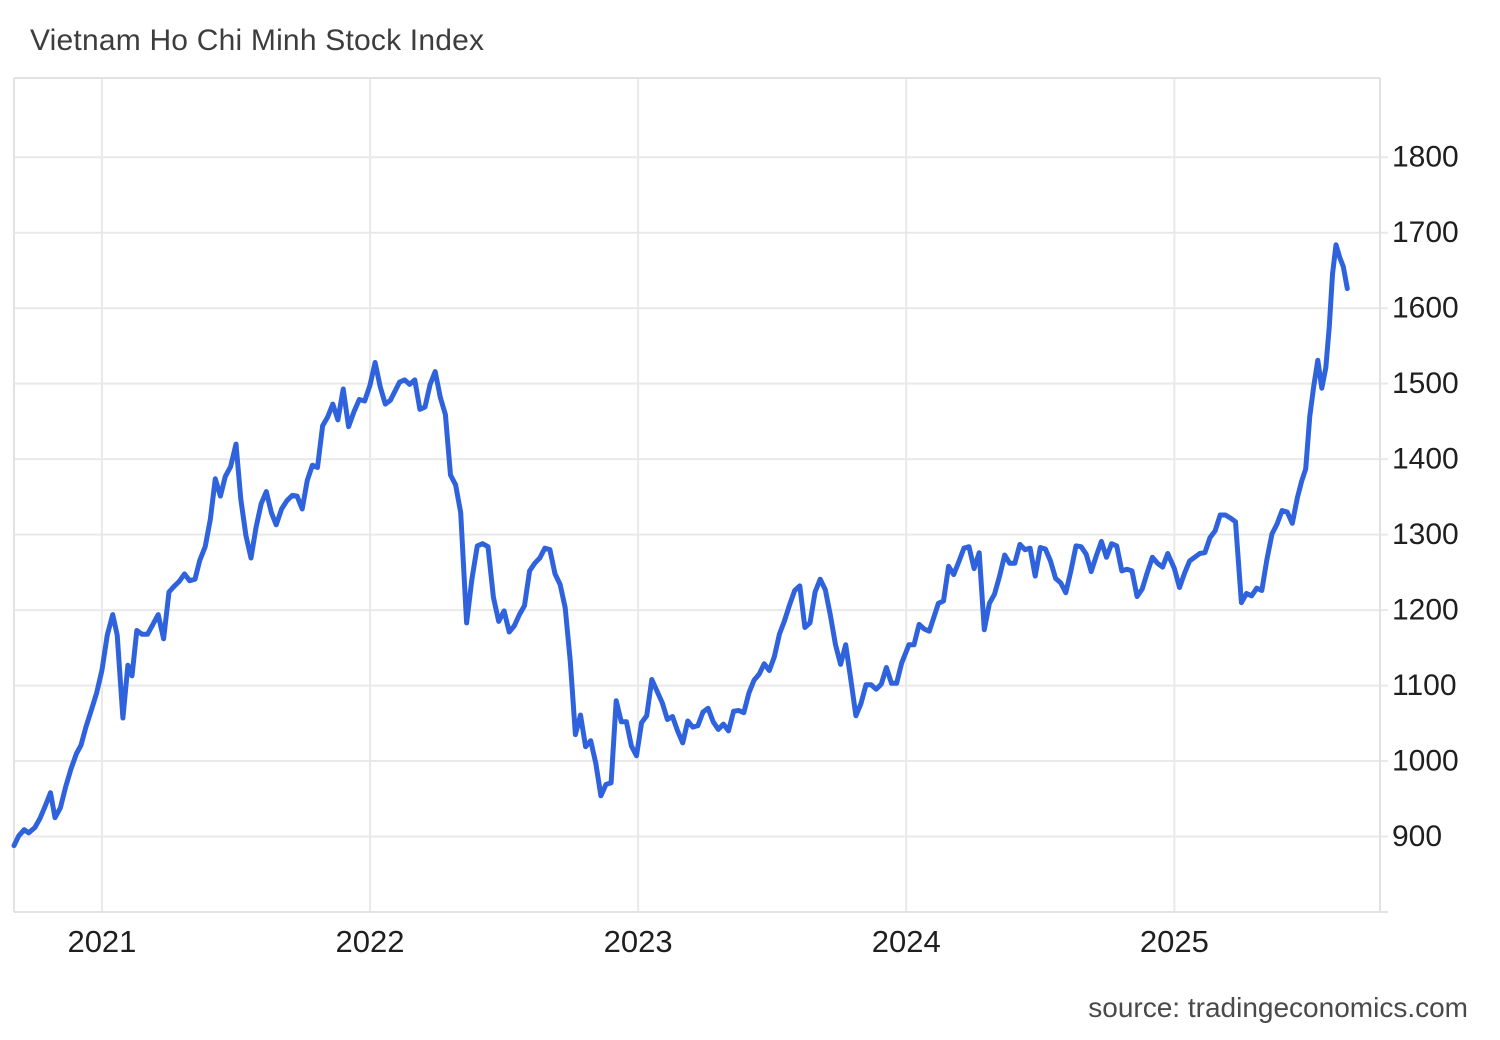 The image size is (1500, 1040). What do you see at coordinates (1425, 459) in the screenshot?
I see `y-tick-label-1400: 1400` at bounding box center [1425, 459].